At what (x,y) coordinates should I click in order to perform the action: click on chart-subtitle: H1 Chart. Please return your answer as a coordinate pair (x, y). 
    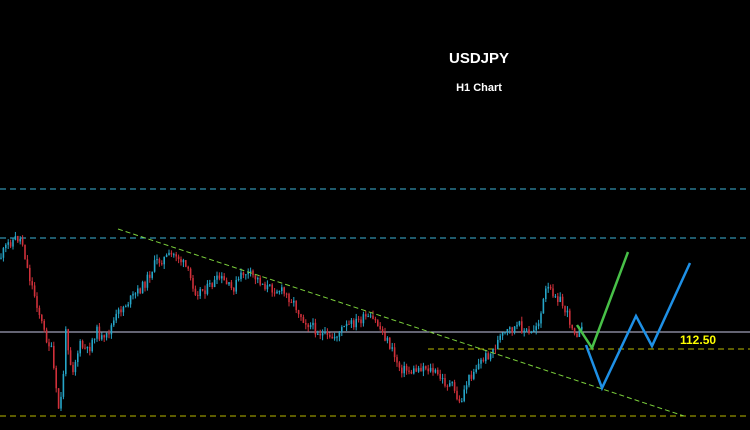
    Looking at the image, I should click on (479, 88).